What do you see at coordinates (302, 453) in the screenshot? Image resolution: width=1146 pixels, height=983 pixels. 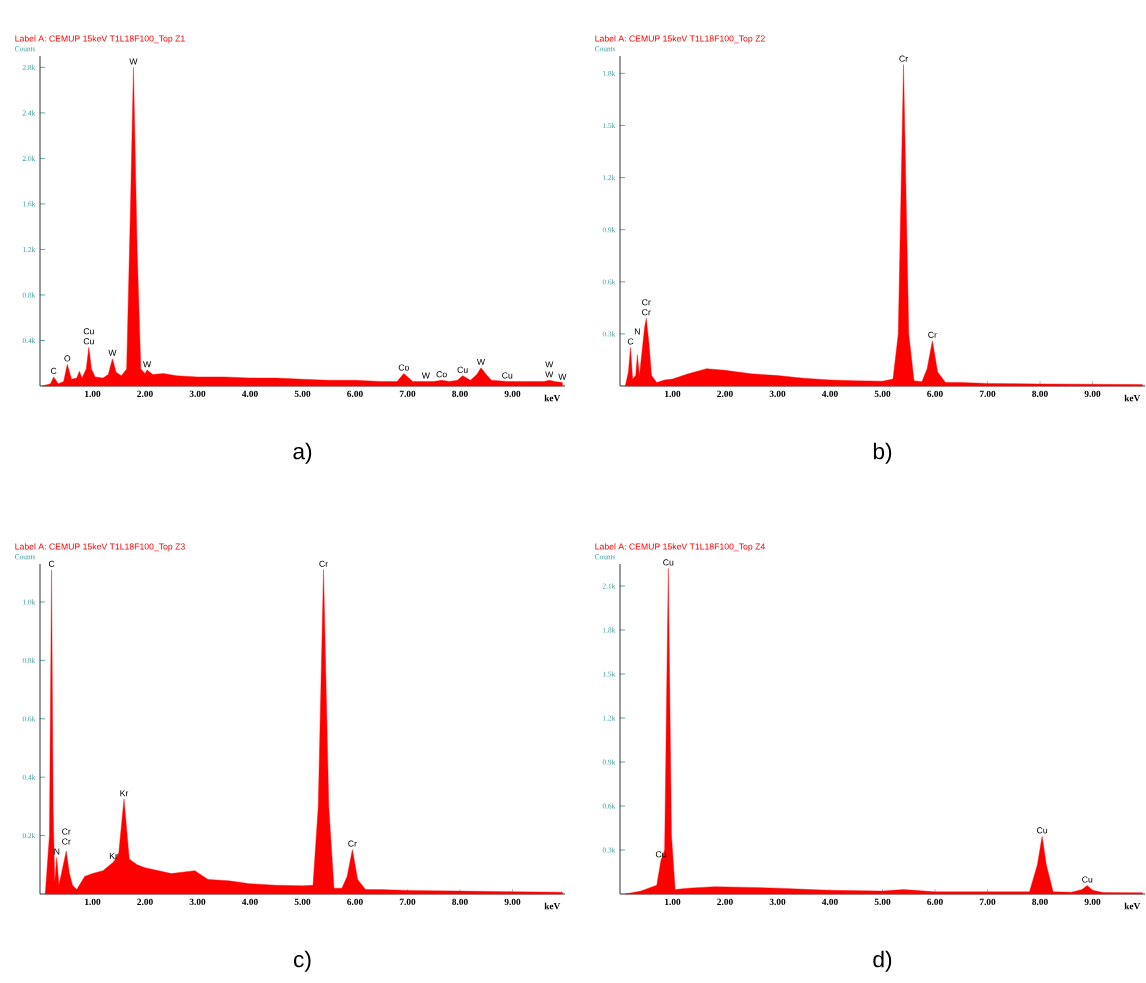 I see `text: a)` at bounding box center [302, 453].